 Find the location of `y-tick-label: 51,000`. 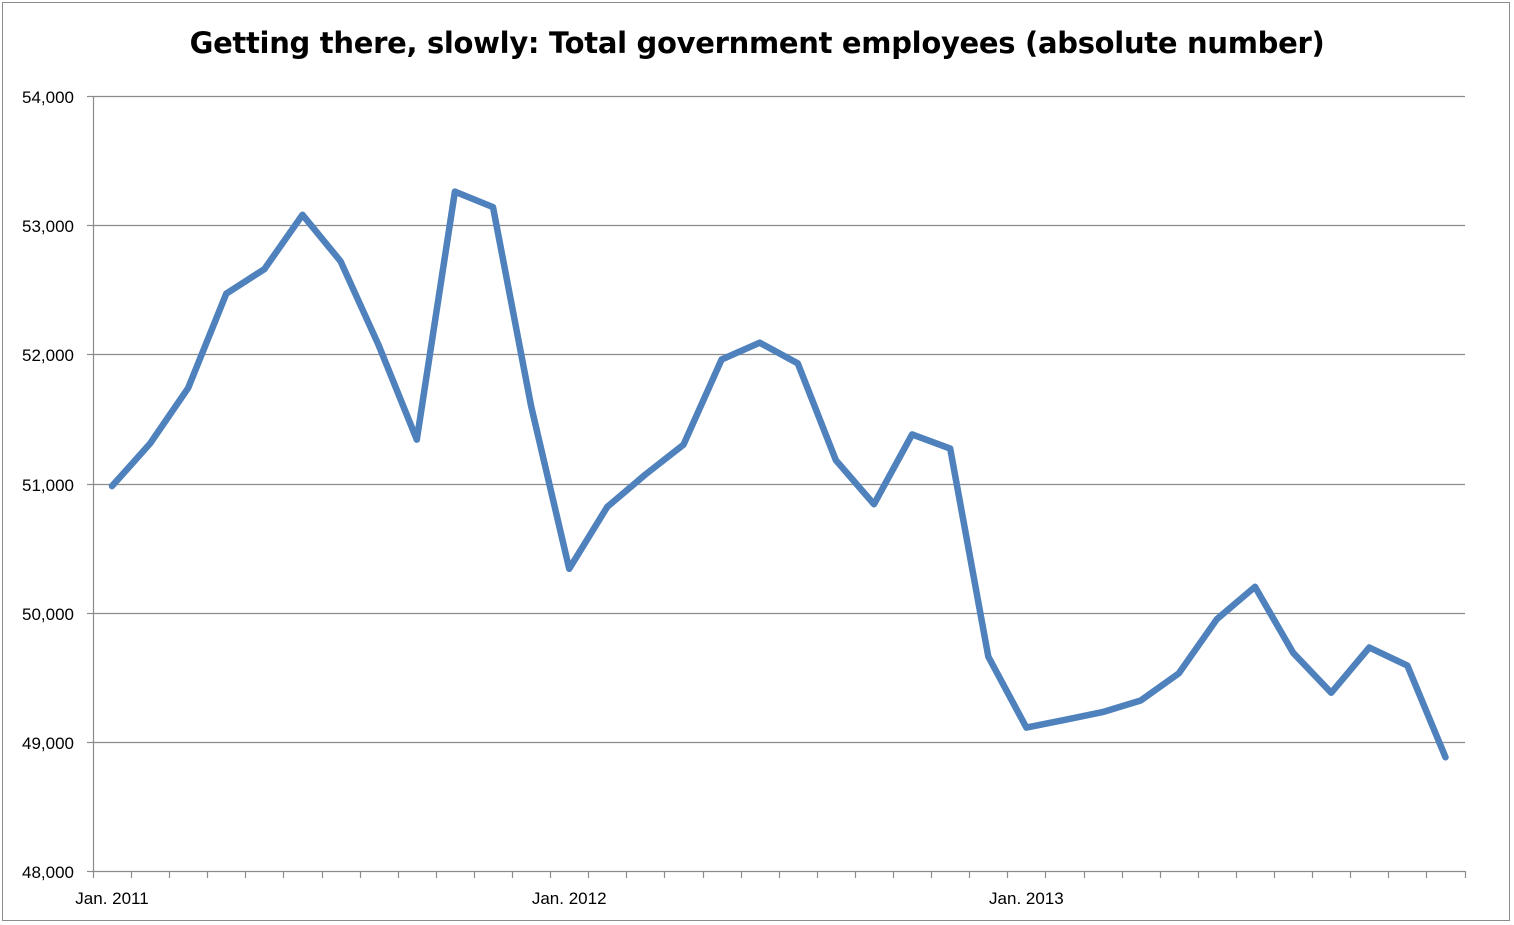

y-tick-label: 51,000 is located at coordinates (48, 485).